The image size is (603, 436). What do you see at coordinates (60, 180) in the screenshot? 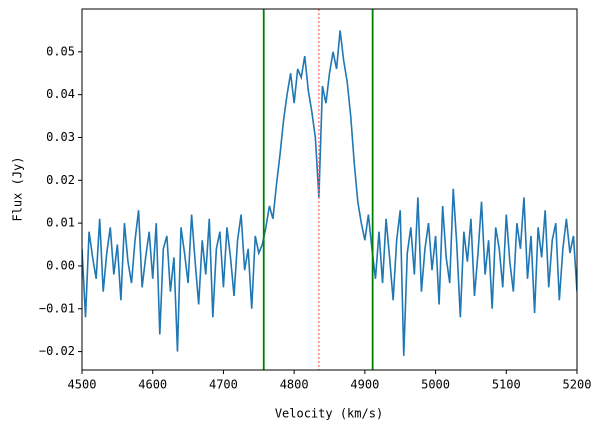
I see `y-tick-label: 0.02` at bounding box center [60, 180].